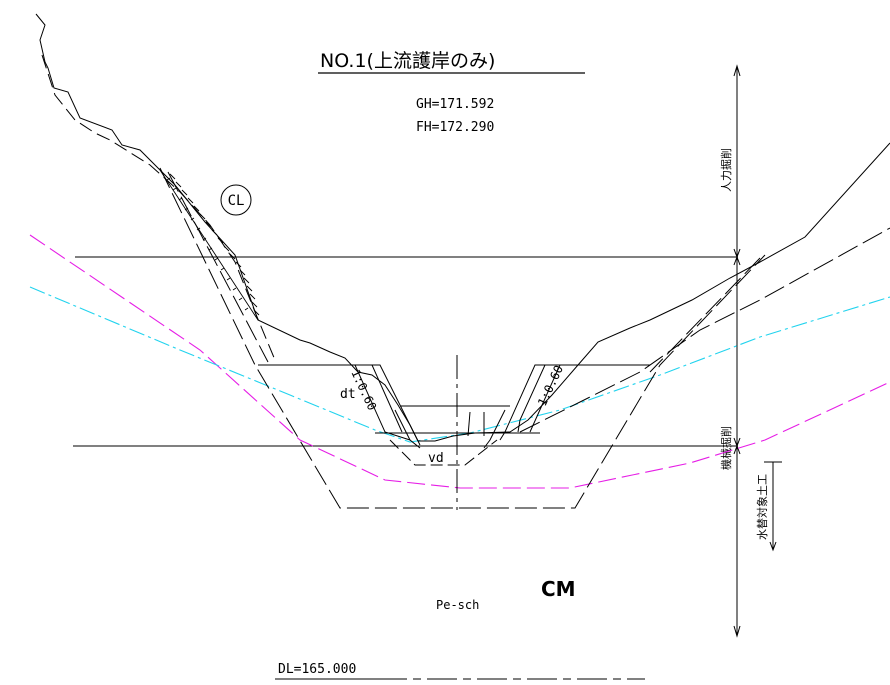  I want to click on slope-right-label: 1:0.60, so click(550, 385).